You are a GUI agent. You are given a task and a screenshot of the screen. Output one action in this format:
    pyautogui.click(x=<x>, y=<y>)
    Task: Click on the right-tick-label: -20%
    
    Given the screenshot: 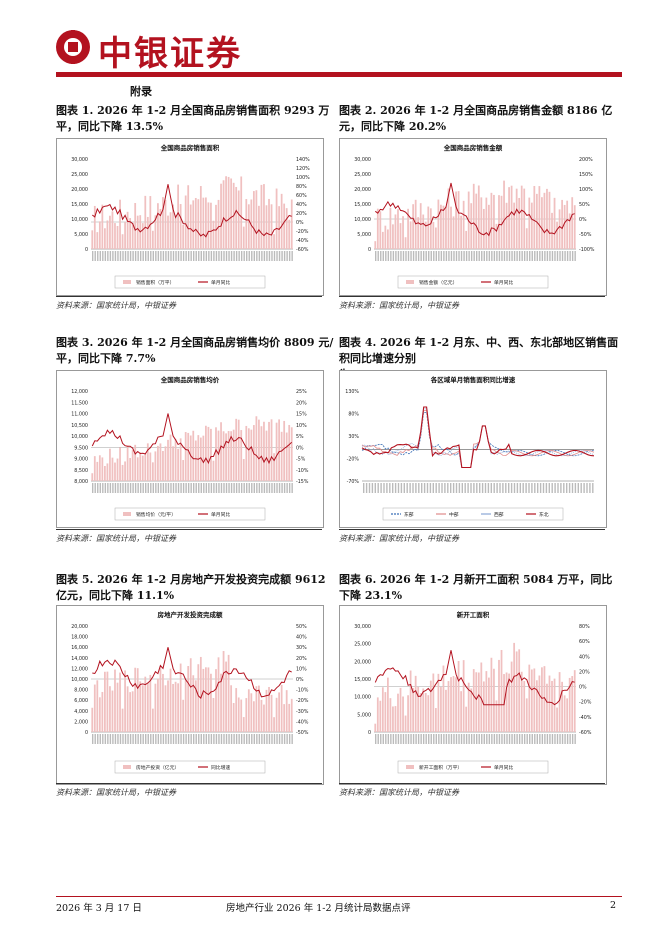 What is the action you would take?
    pyautogui.click(x=585, y=703)
    